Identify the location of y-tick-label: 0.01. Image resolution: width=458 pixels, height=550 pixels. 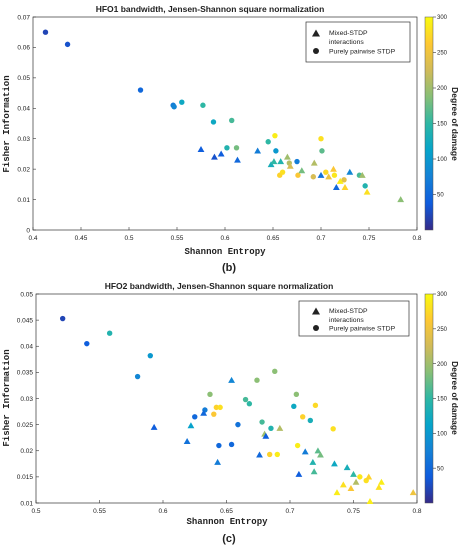
(26, 503).